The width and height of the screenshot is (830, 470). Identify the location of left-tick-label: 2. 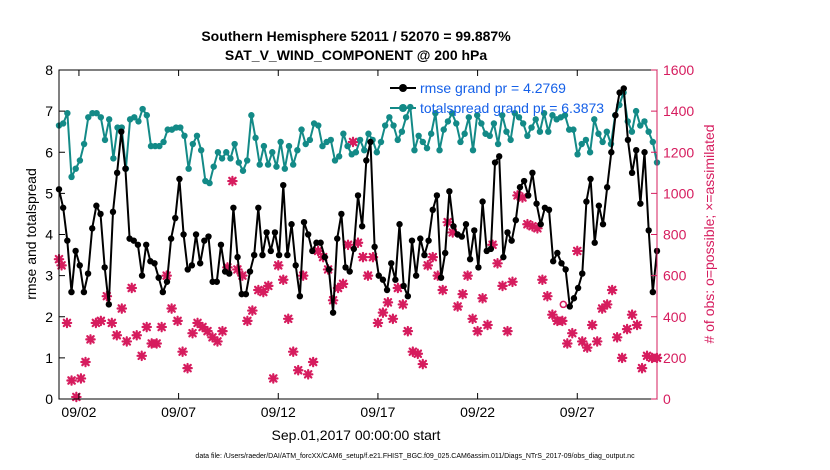
(49, 317).